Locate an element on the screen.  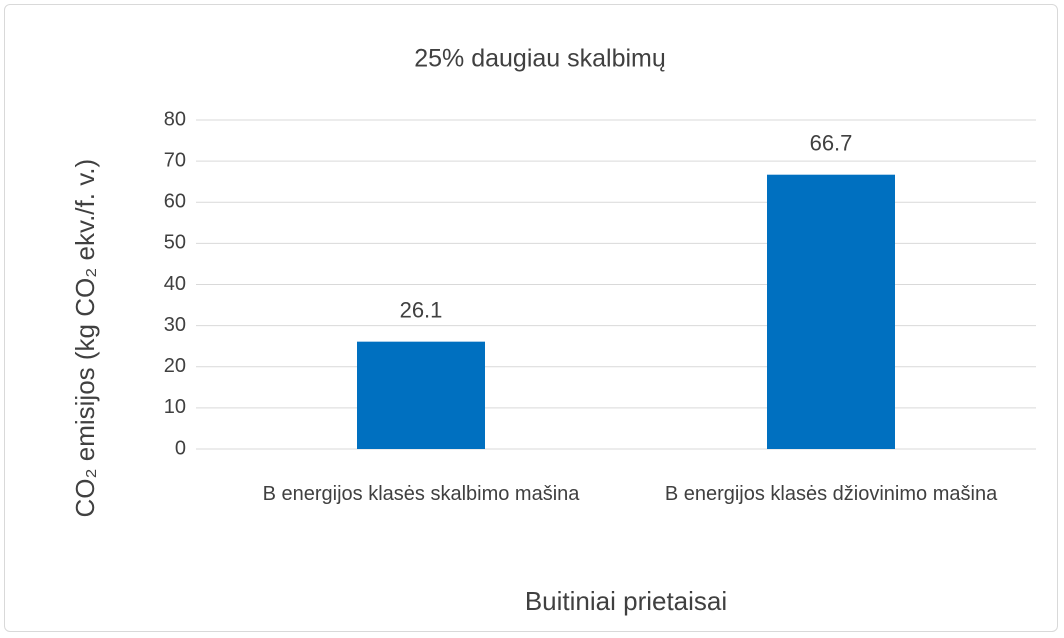
x-axis-title: Buitiniai prietaisai is located at coordinates (626, 601).